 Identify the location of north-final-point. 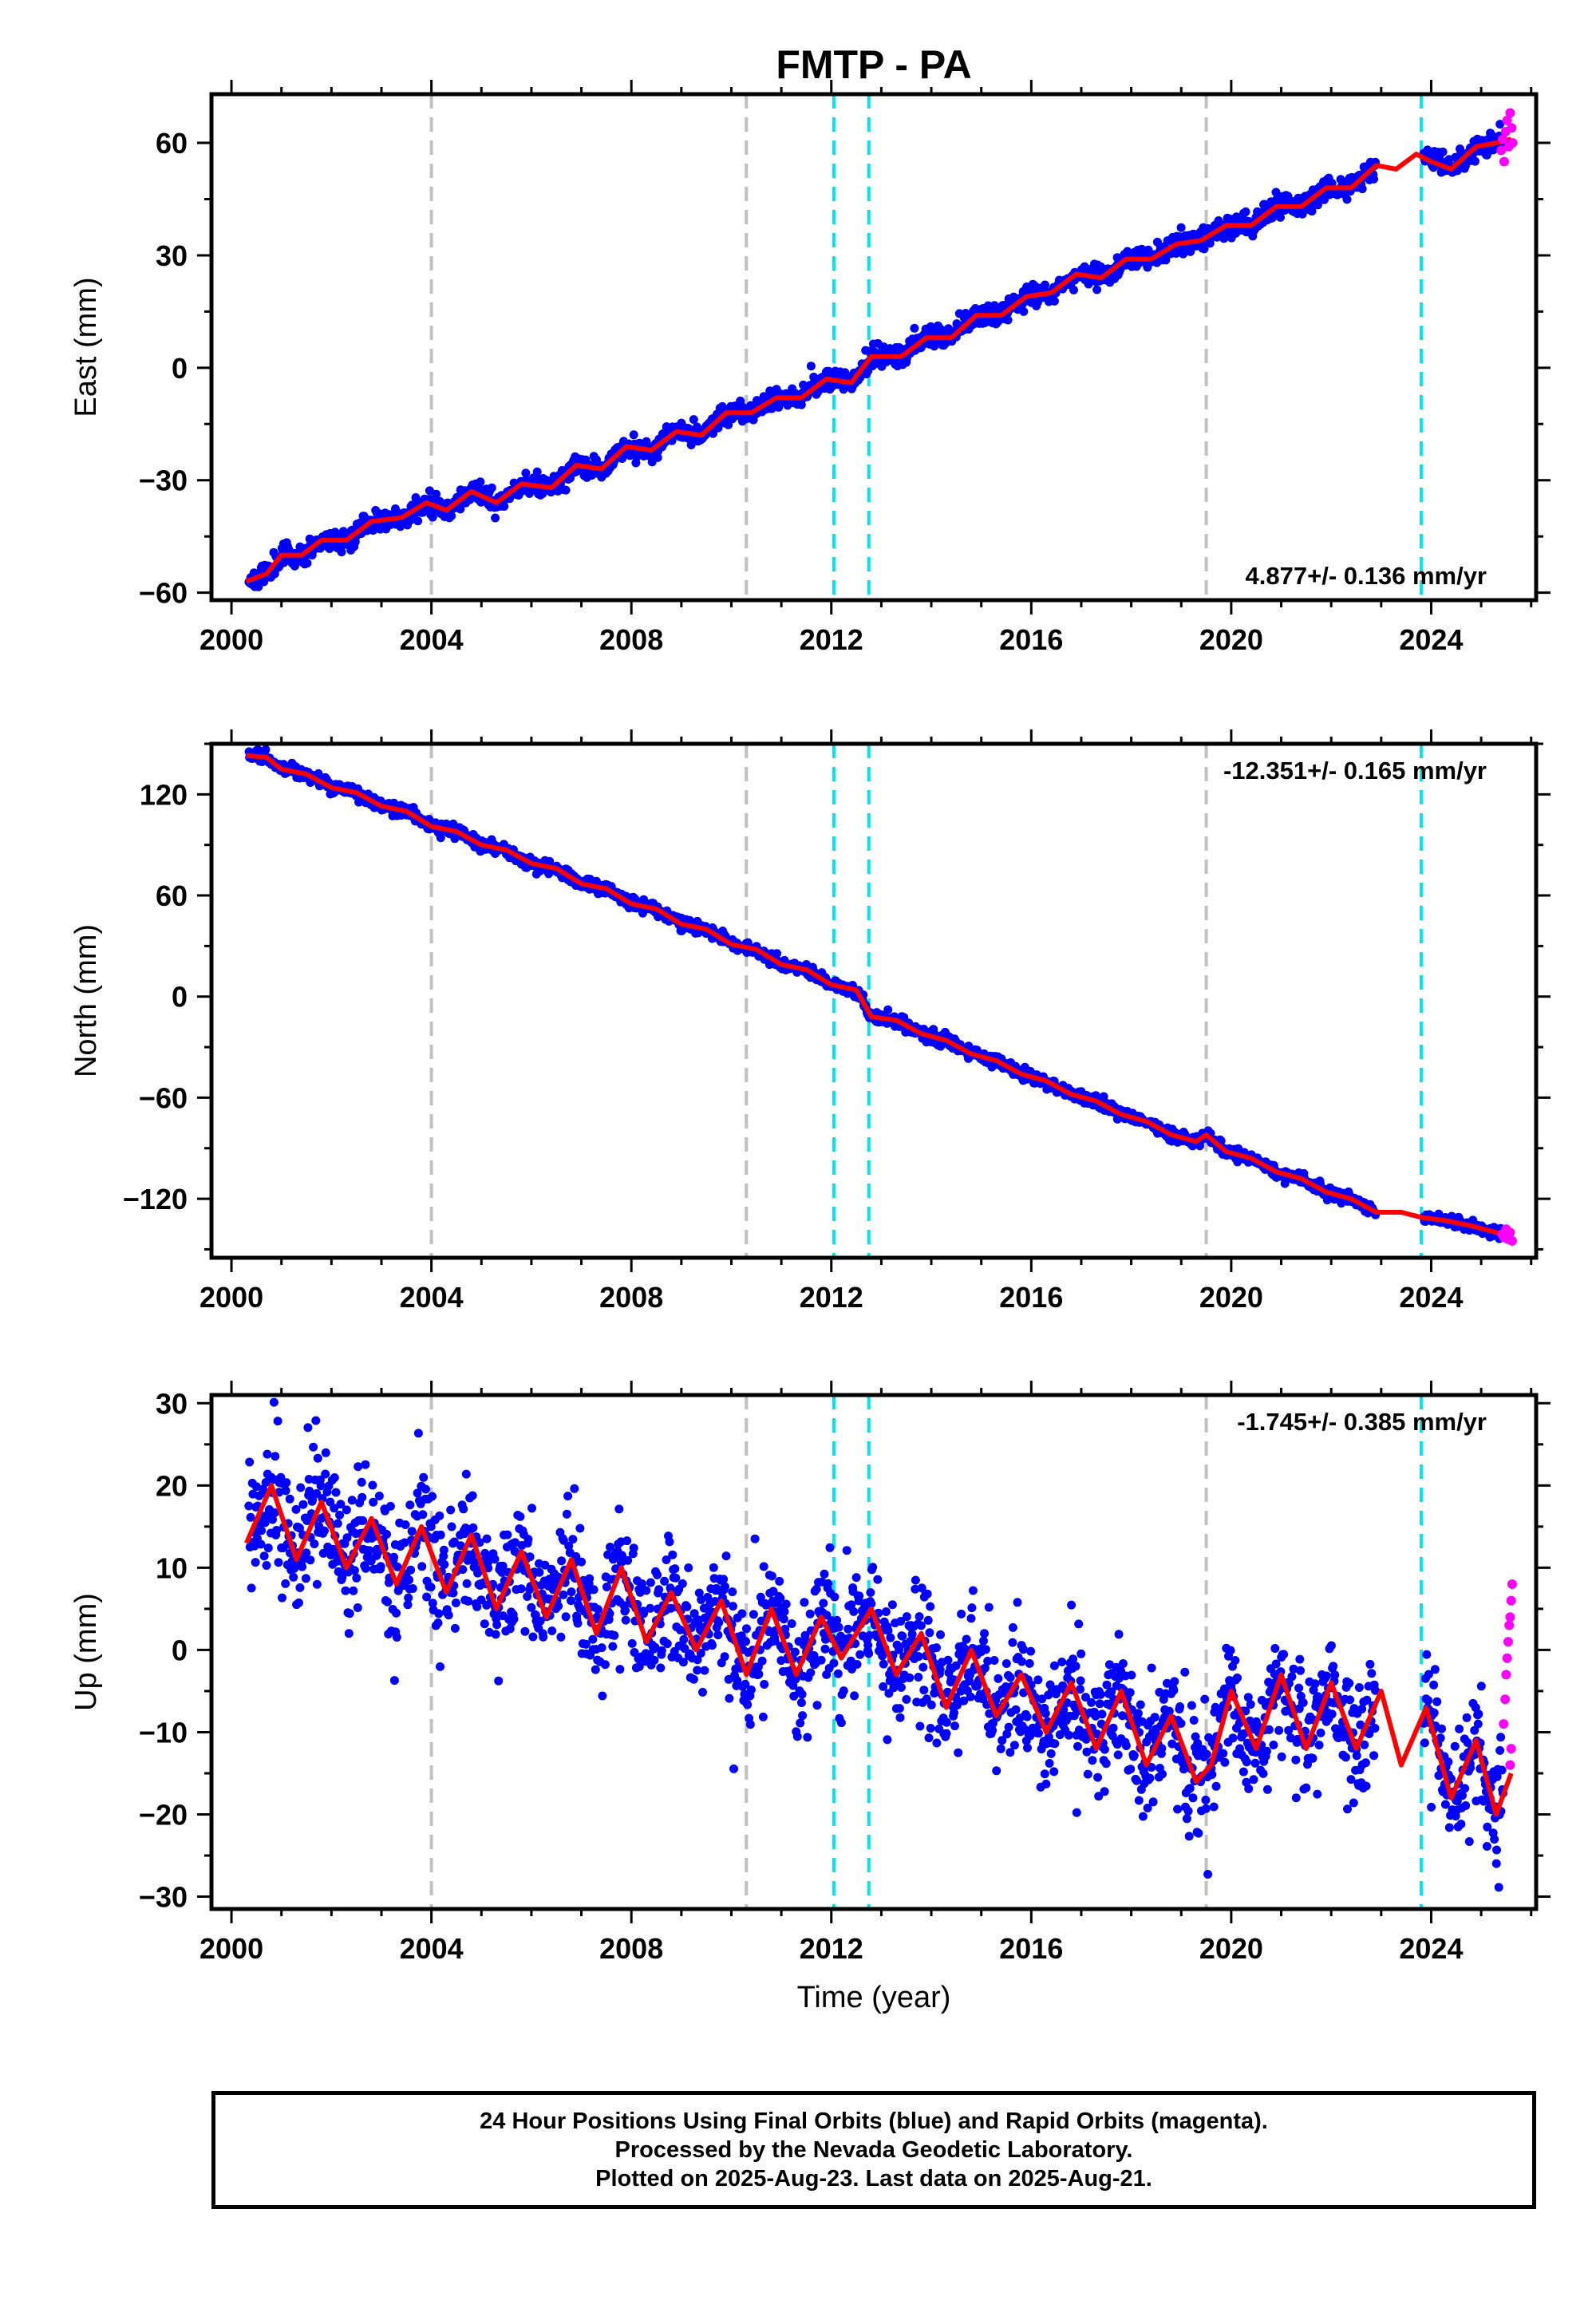
(1103, 1096).